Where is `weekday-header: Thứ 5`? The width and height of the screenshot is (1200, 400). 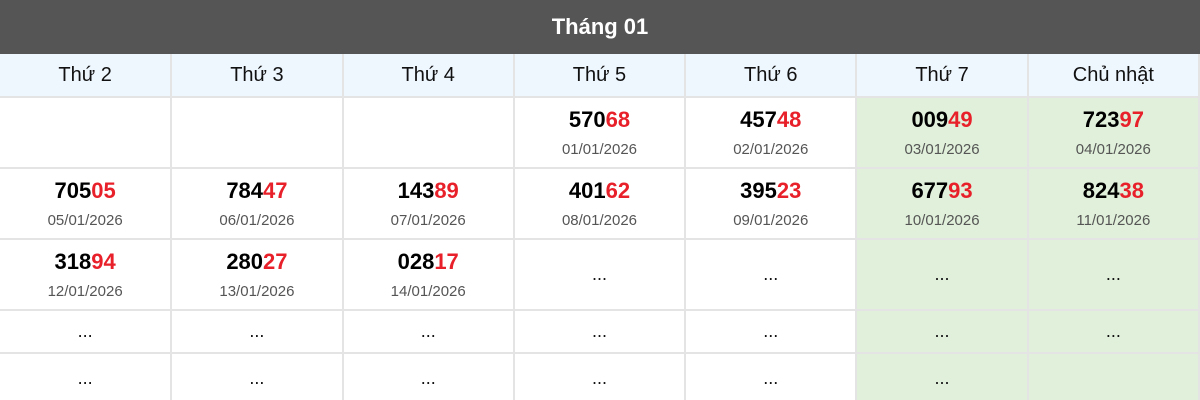 weekday-header: Thứ 5 is located at coordinates (599, 76).